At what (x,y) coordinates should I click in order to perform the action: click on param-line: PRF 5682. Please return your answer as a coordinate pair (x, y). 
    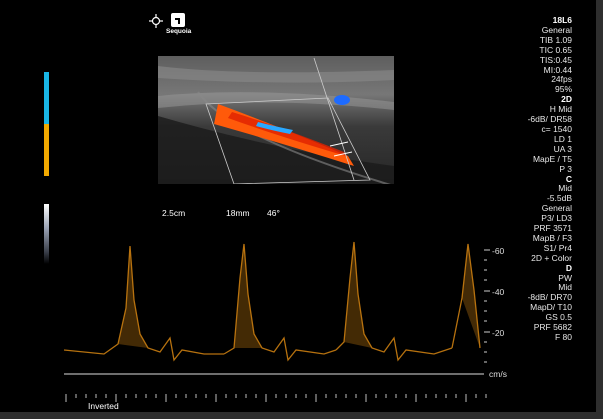
    Looking at the image, I should click on (552, 327).